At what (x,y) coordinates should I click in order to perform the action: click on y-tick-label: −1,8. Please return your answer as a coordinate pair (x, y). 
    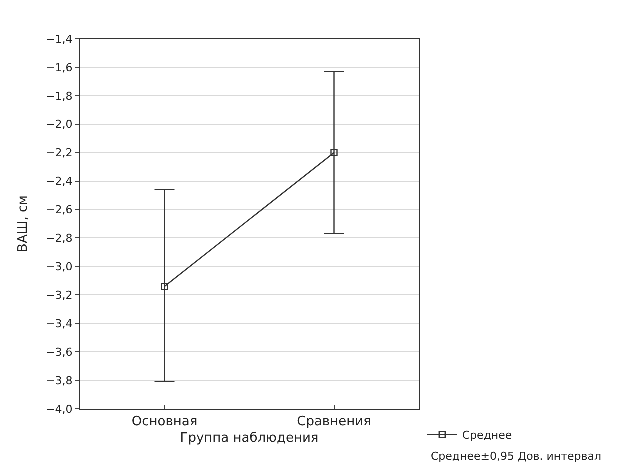
    Looking at the image, I should click on (59, 96).